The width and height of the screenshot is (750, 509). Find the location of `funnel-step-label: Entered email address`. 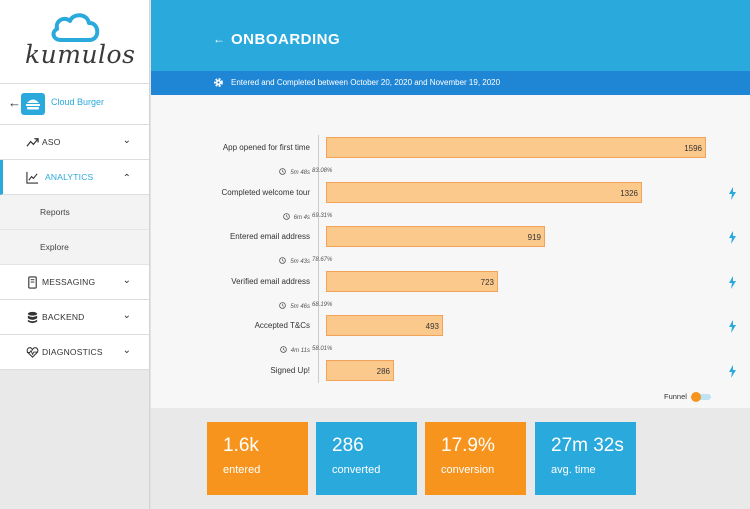

funnel-step-label: Entered email address is located at coordinates (269, 236).